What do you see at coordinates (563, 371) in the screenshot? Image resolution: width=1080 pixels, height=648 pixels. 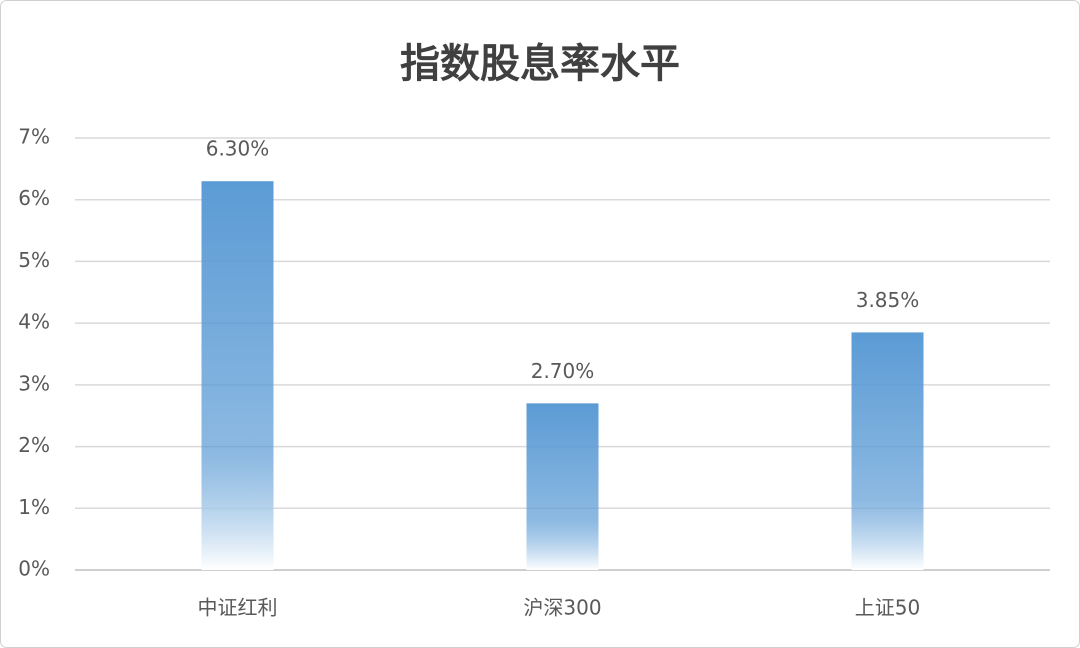 I see `value-label: 2.70%` at bounding box center [563, 371].